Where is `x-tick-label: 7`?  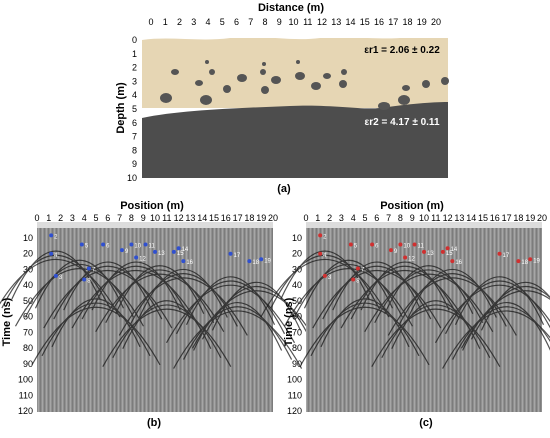
x-tick-label: 7 is located at coordinates (250, 22).